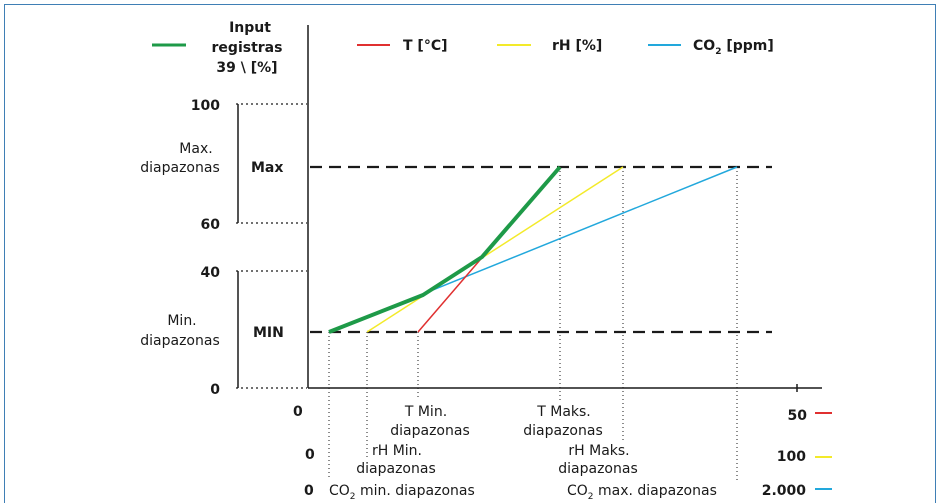  I want to click on legend-t-label: T [°C], so click(425, 46).